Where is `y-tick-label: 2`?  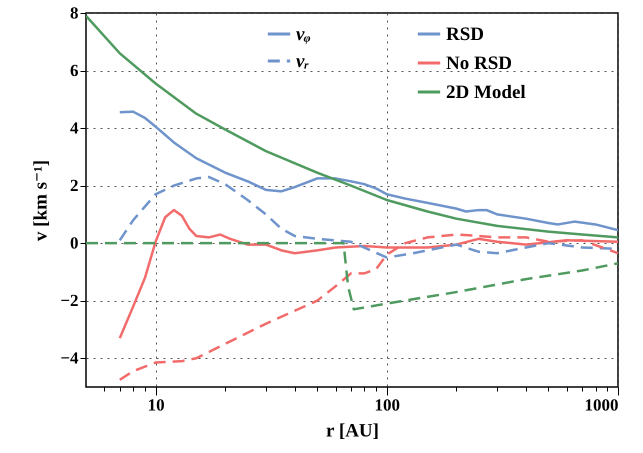 y-tick-label: 2 is located at coordinates (74, 186).